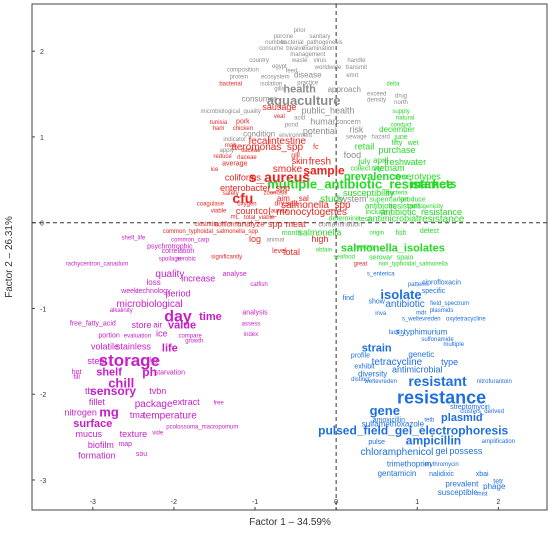 This screenshot has width=550, height=537. Describe the element at coordinates (9, 257) in the screenshot. I see `y-axis-label: Factor 2 – 26.31%` at that location.